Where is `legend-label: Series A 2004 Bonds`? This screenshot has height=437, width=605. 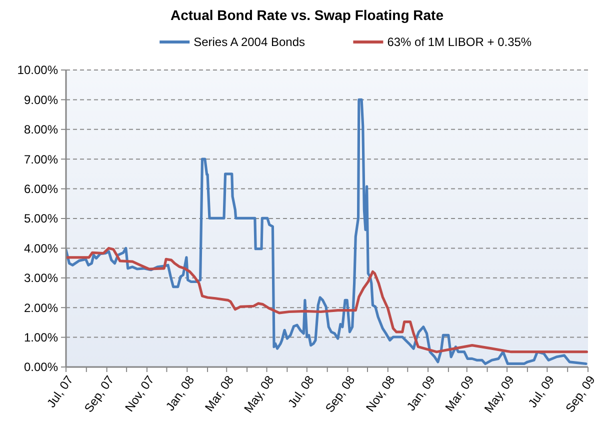 legend-label: Series A 2004 Bonds is located at coordinates (250, 42).